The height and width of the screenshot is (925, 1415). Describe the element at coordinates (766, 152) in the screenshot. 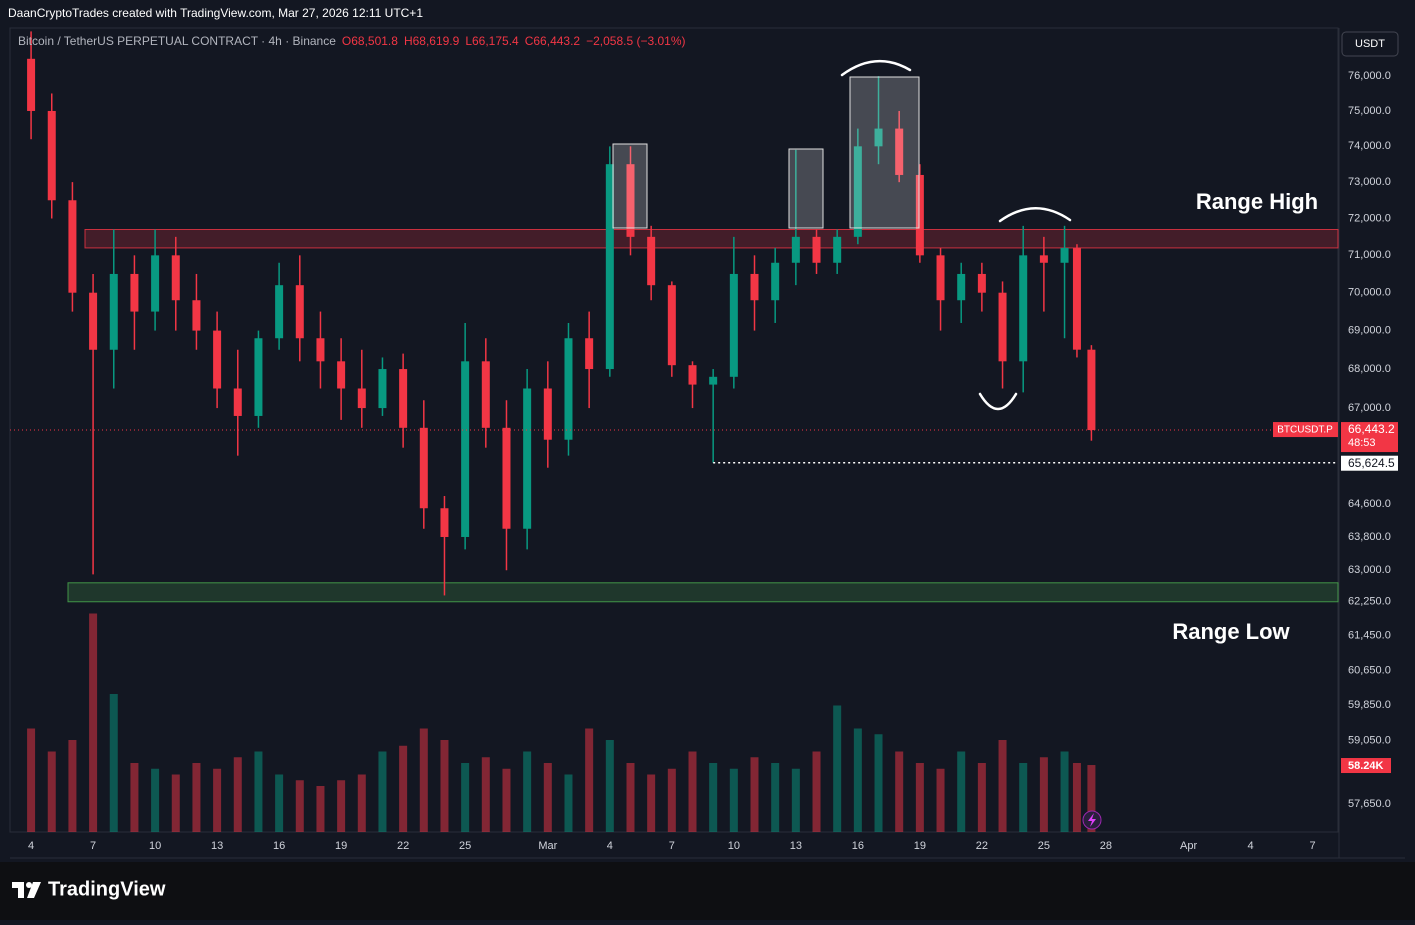

I see `highlight-boxes` at that location.